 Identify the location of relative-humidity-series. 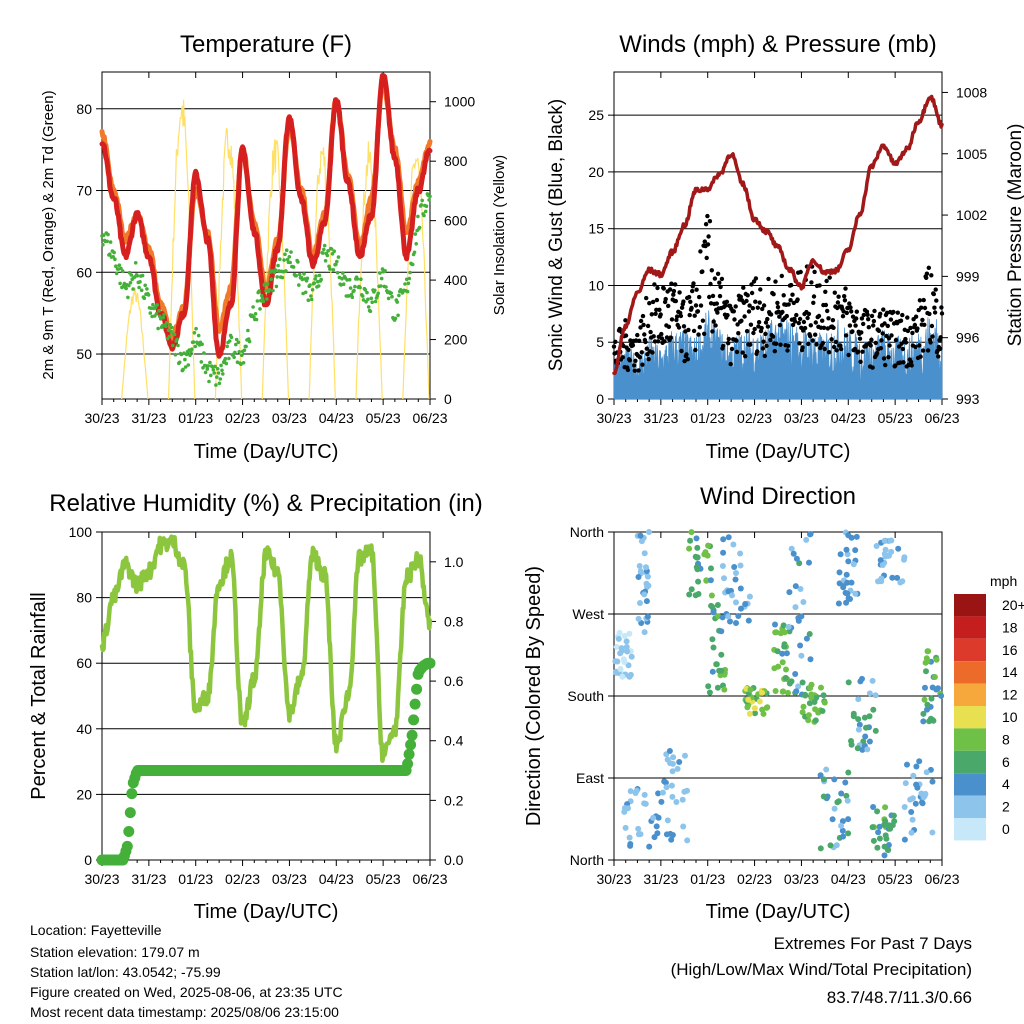
(266, 648).